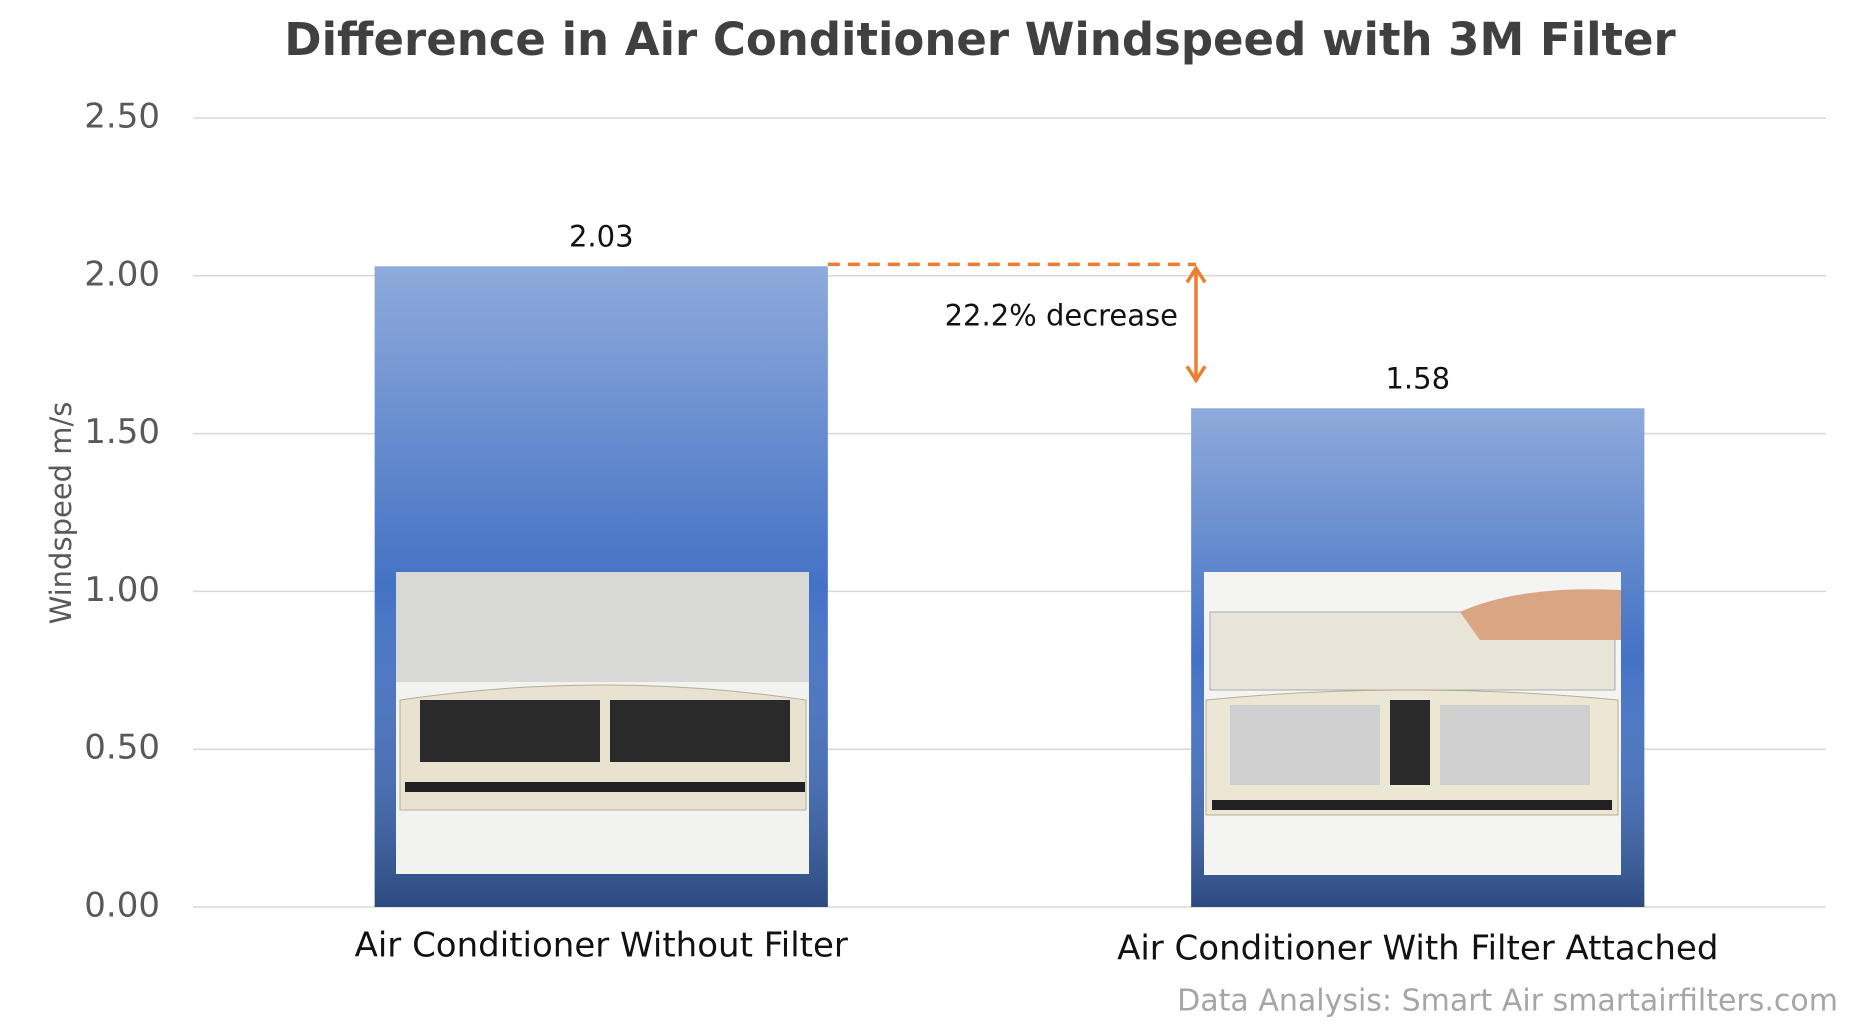 This screenshot has height=1034, width=1872. What do you see at coordinates (122, 590) in the screenshot?
I see `y-tick-label: 1.00` at bounding box center [122, 590].